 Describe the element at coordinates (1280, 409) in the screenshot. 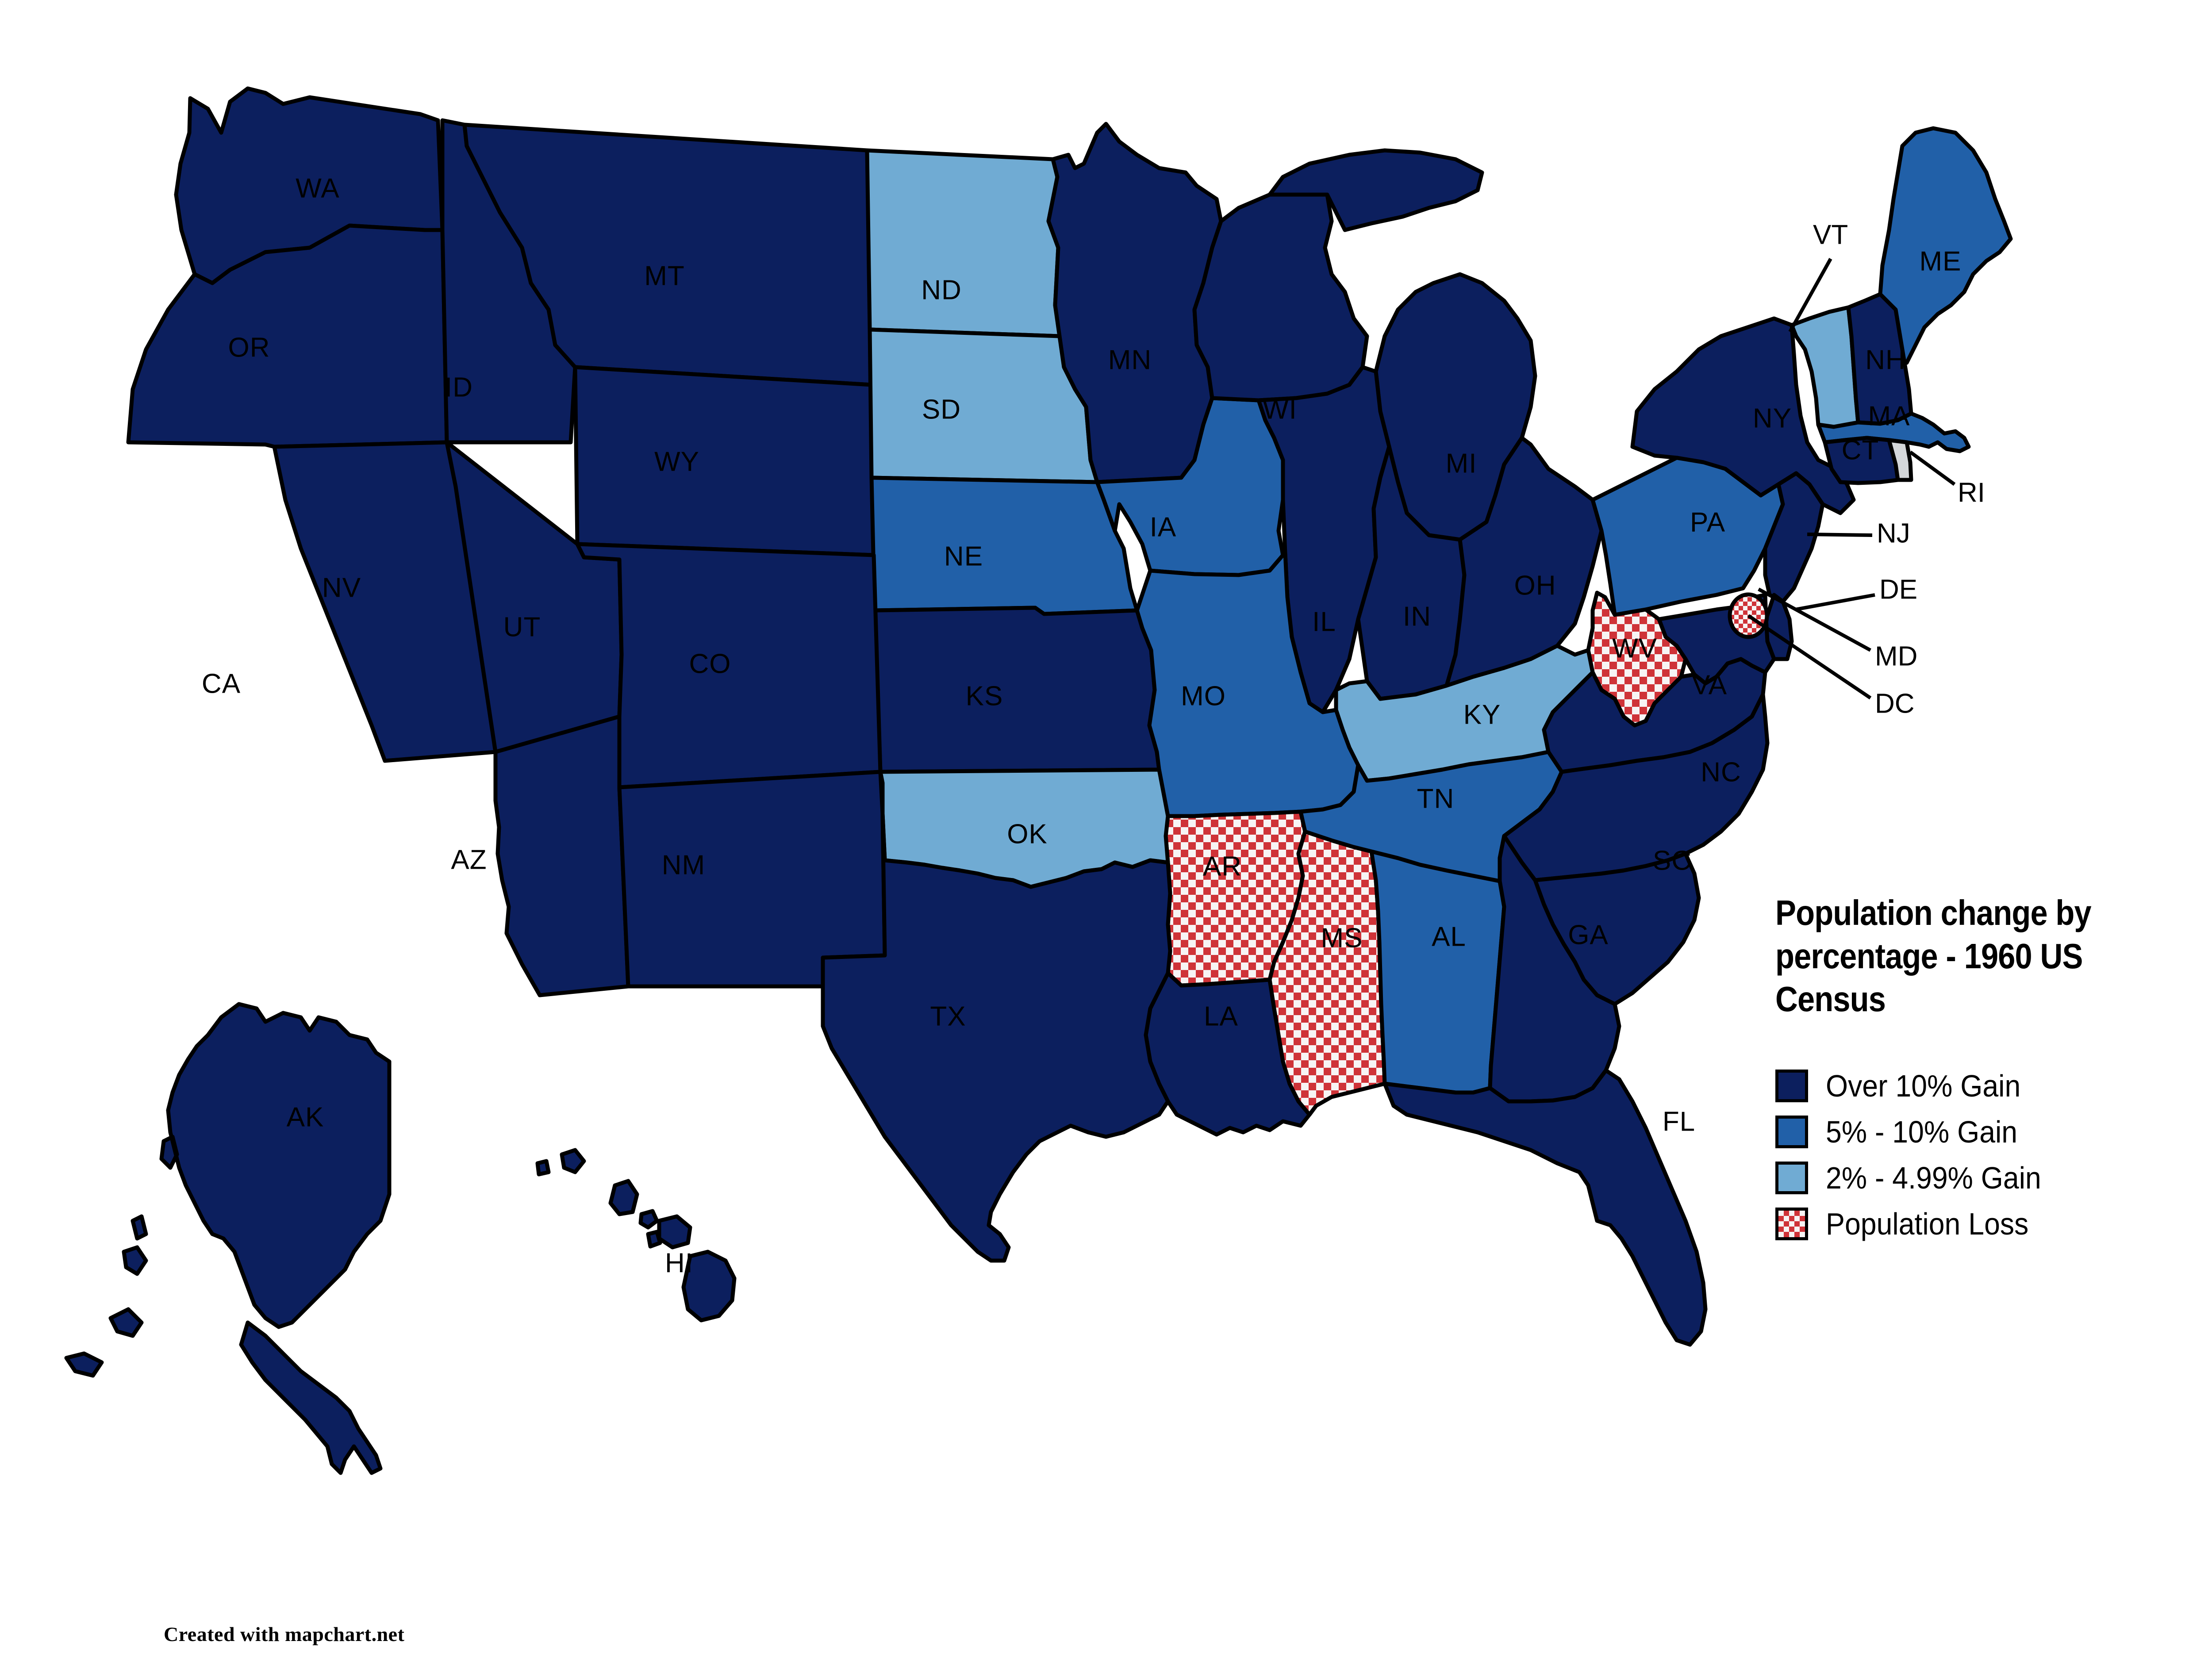

I see `state-label-WI: WI` at that location.